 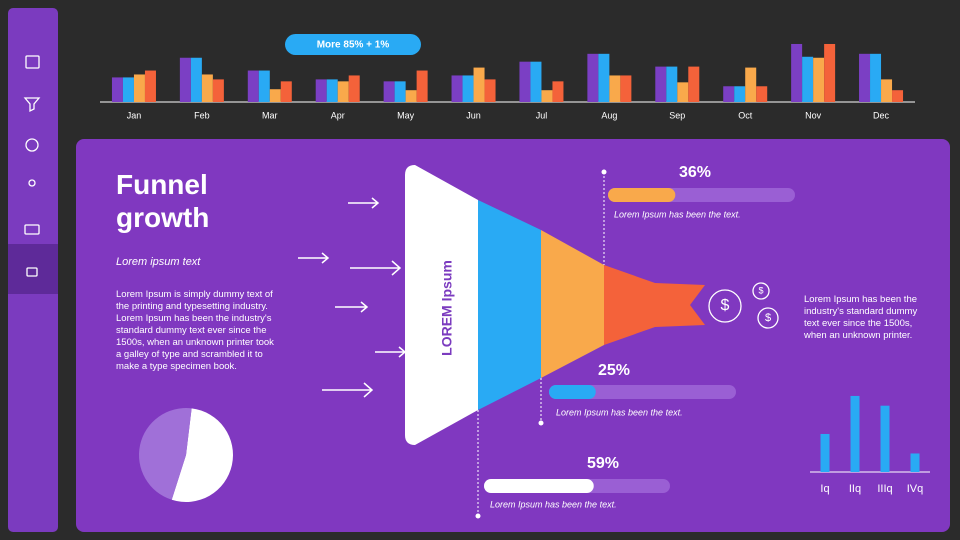 I want to click on coins, so click(x=743, y=305).